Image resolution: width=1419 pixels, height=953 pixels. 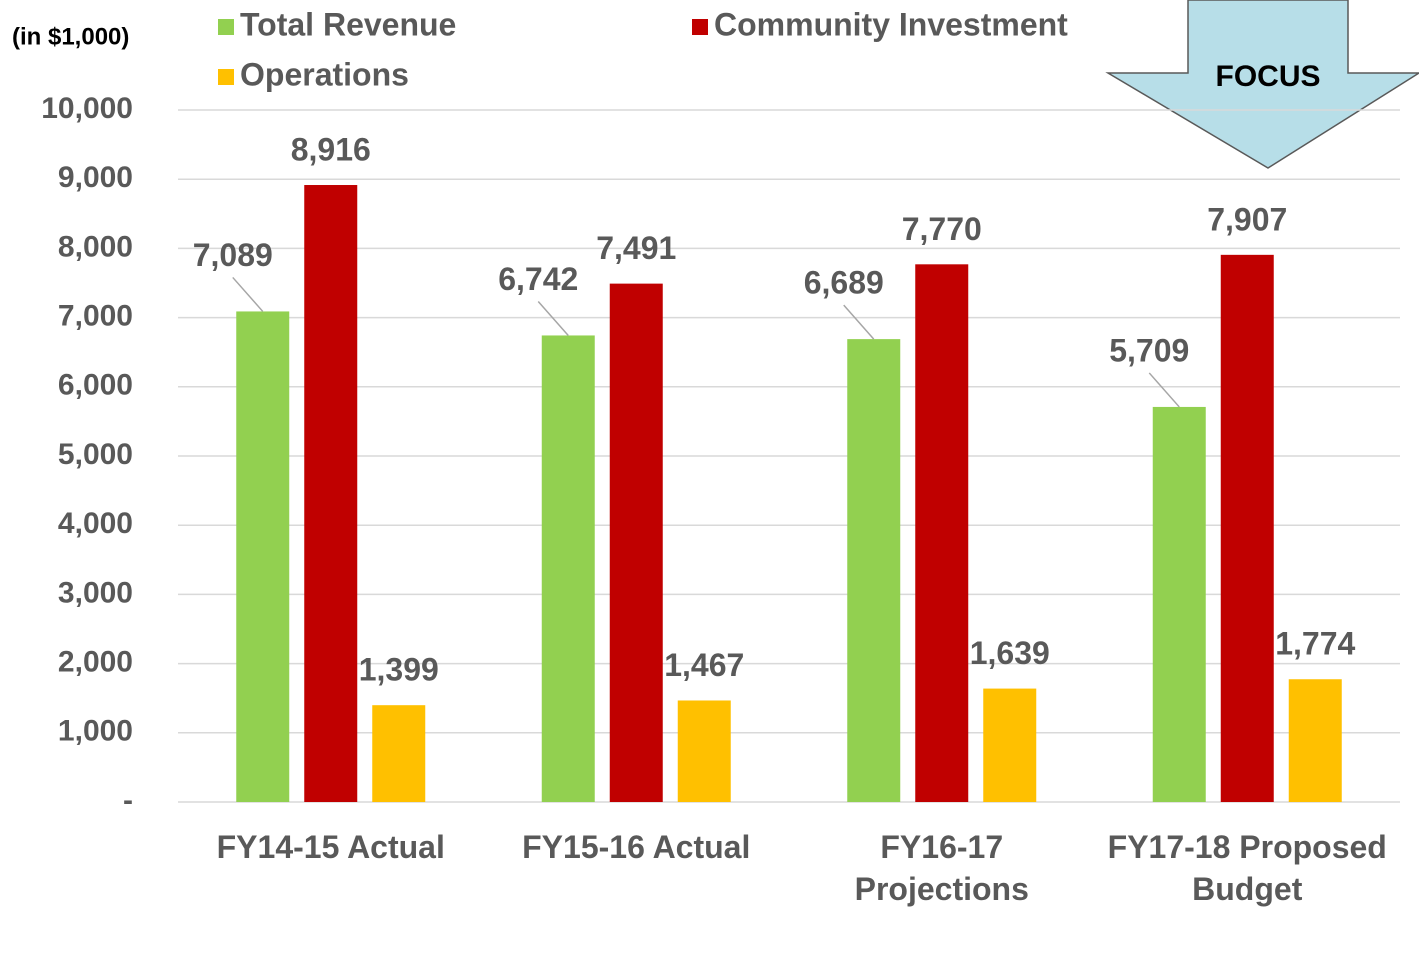 What do you see at coordinates (1315, 644) in the screenshot?
I see `data-label: 1,774` at bounding box center [1315, 644].